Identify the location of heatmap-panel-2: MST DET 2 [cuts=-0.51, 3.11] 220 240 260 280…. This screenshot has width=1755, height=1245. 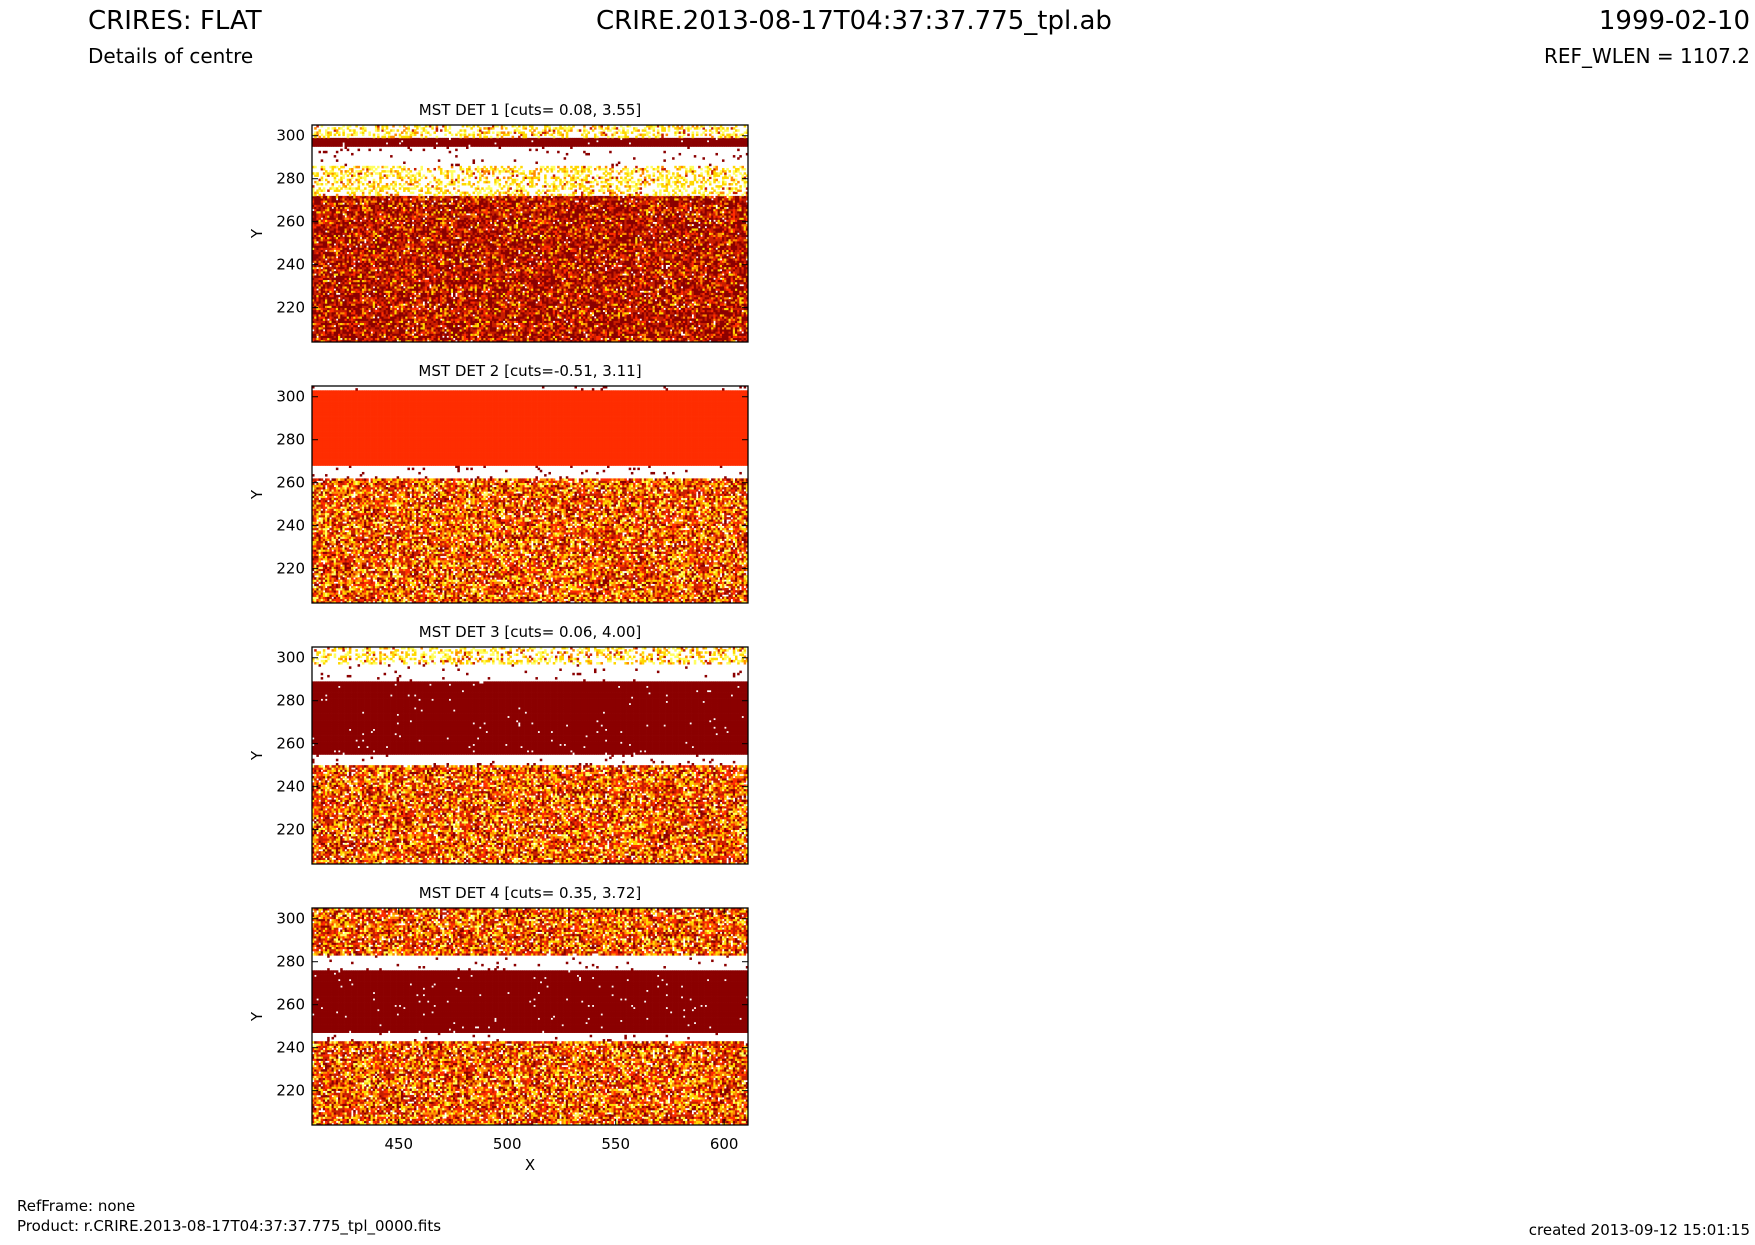
(498, 482).